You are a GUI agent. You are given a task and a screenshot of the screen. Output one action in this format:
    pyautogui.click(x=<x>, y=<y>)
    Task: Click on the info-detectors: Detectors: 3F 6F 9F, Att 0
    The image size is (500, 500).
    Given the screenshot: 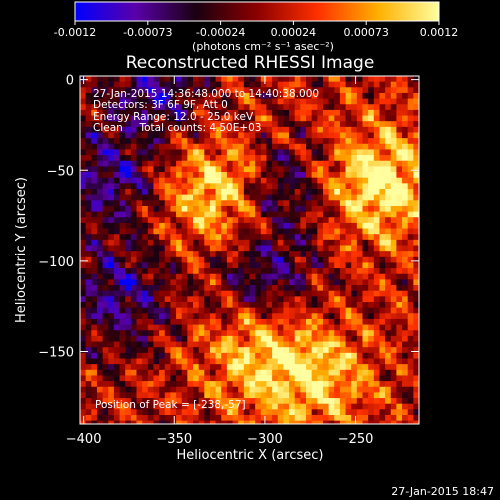 What is the action you would take?
    pyautogui.click(x=160, y=105)
    